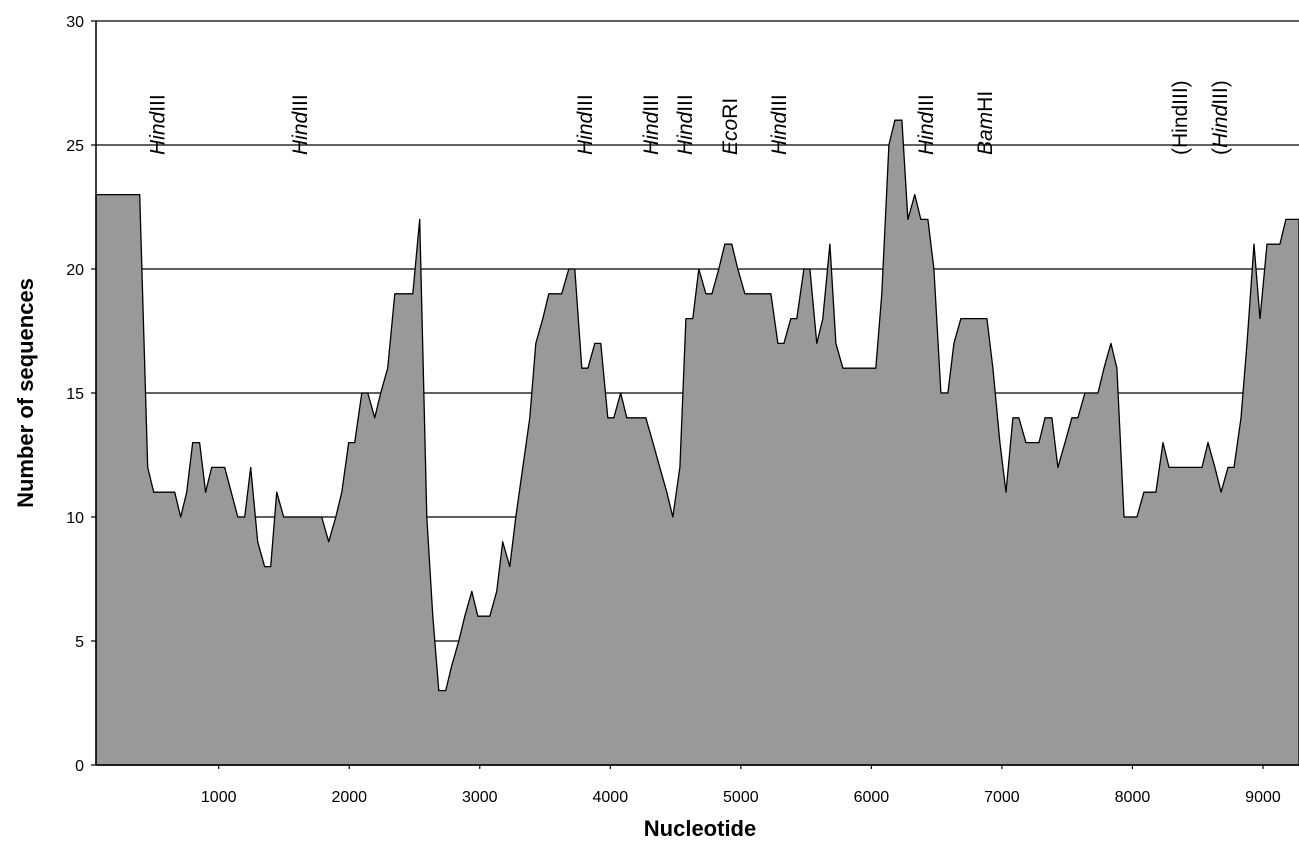 Image resolution: width=1299 pixels, height=851 pixels. I want to click on x-tick-label: 2000, so click(349, 797).